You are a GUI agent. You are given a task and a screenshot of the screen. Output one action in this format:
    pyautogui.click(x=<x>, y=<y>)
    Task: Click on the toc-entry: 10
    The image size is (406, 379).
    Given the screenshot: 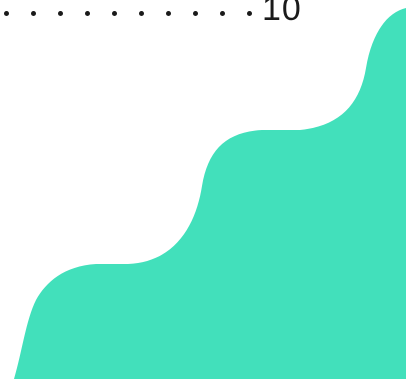 What is the action you would take?
    pyautogui.click(x=203, y=17)
    